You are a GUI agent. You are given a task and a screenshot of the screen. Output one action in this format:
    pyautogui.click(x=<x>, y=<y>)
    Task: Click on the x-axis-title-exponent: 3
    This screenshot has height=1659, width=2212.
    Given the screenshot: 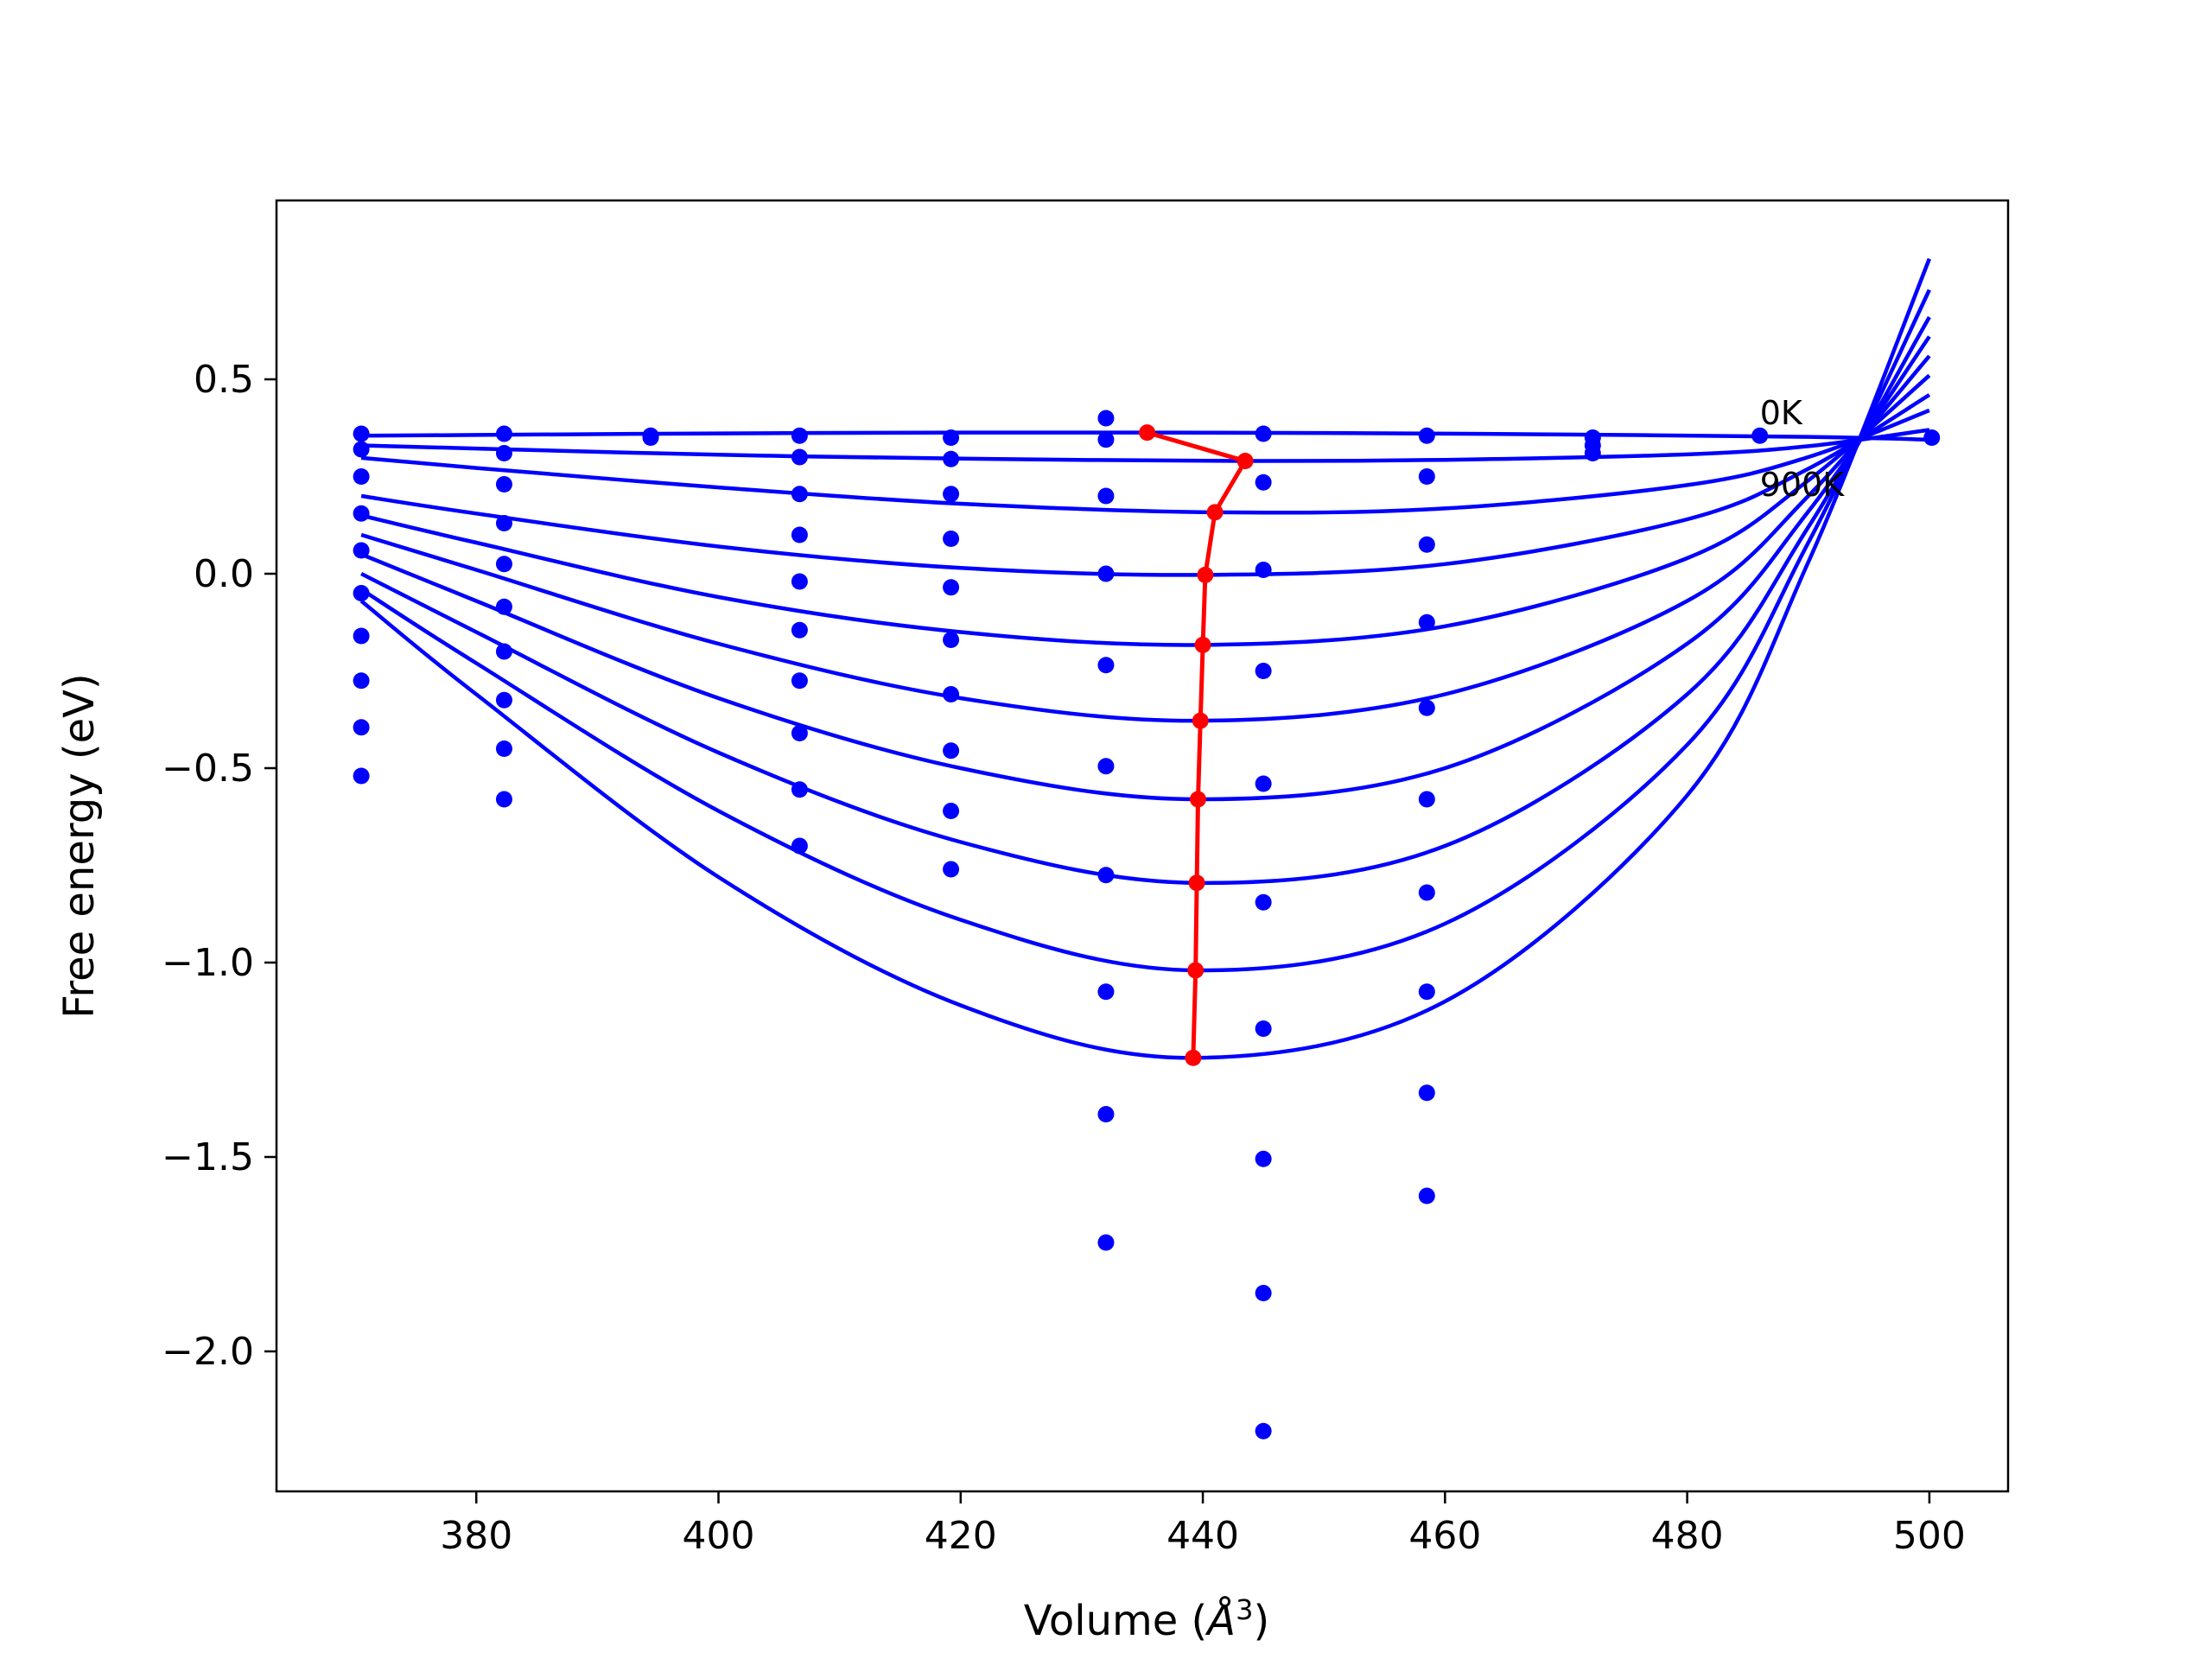 What is the action you would take?
    pyautogui.click(x=1244, y=1609)
    